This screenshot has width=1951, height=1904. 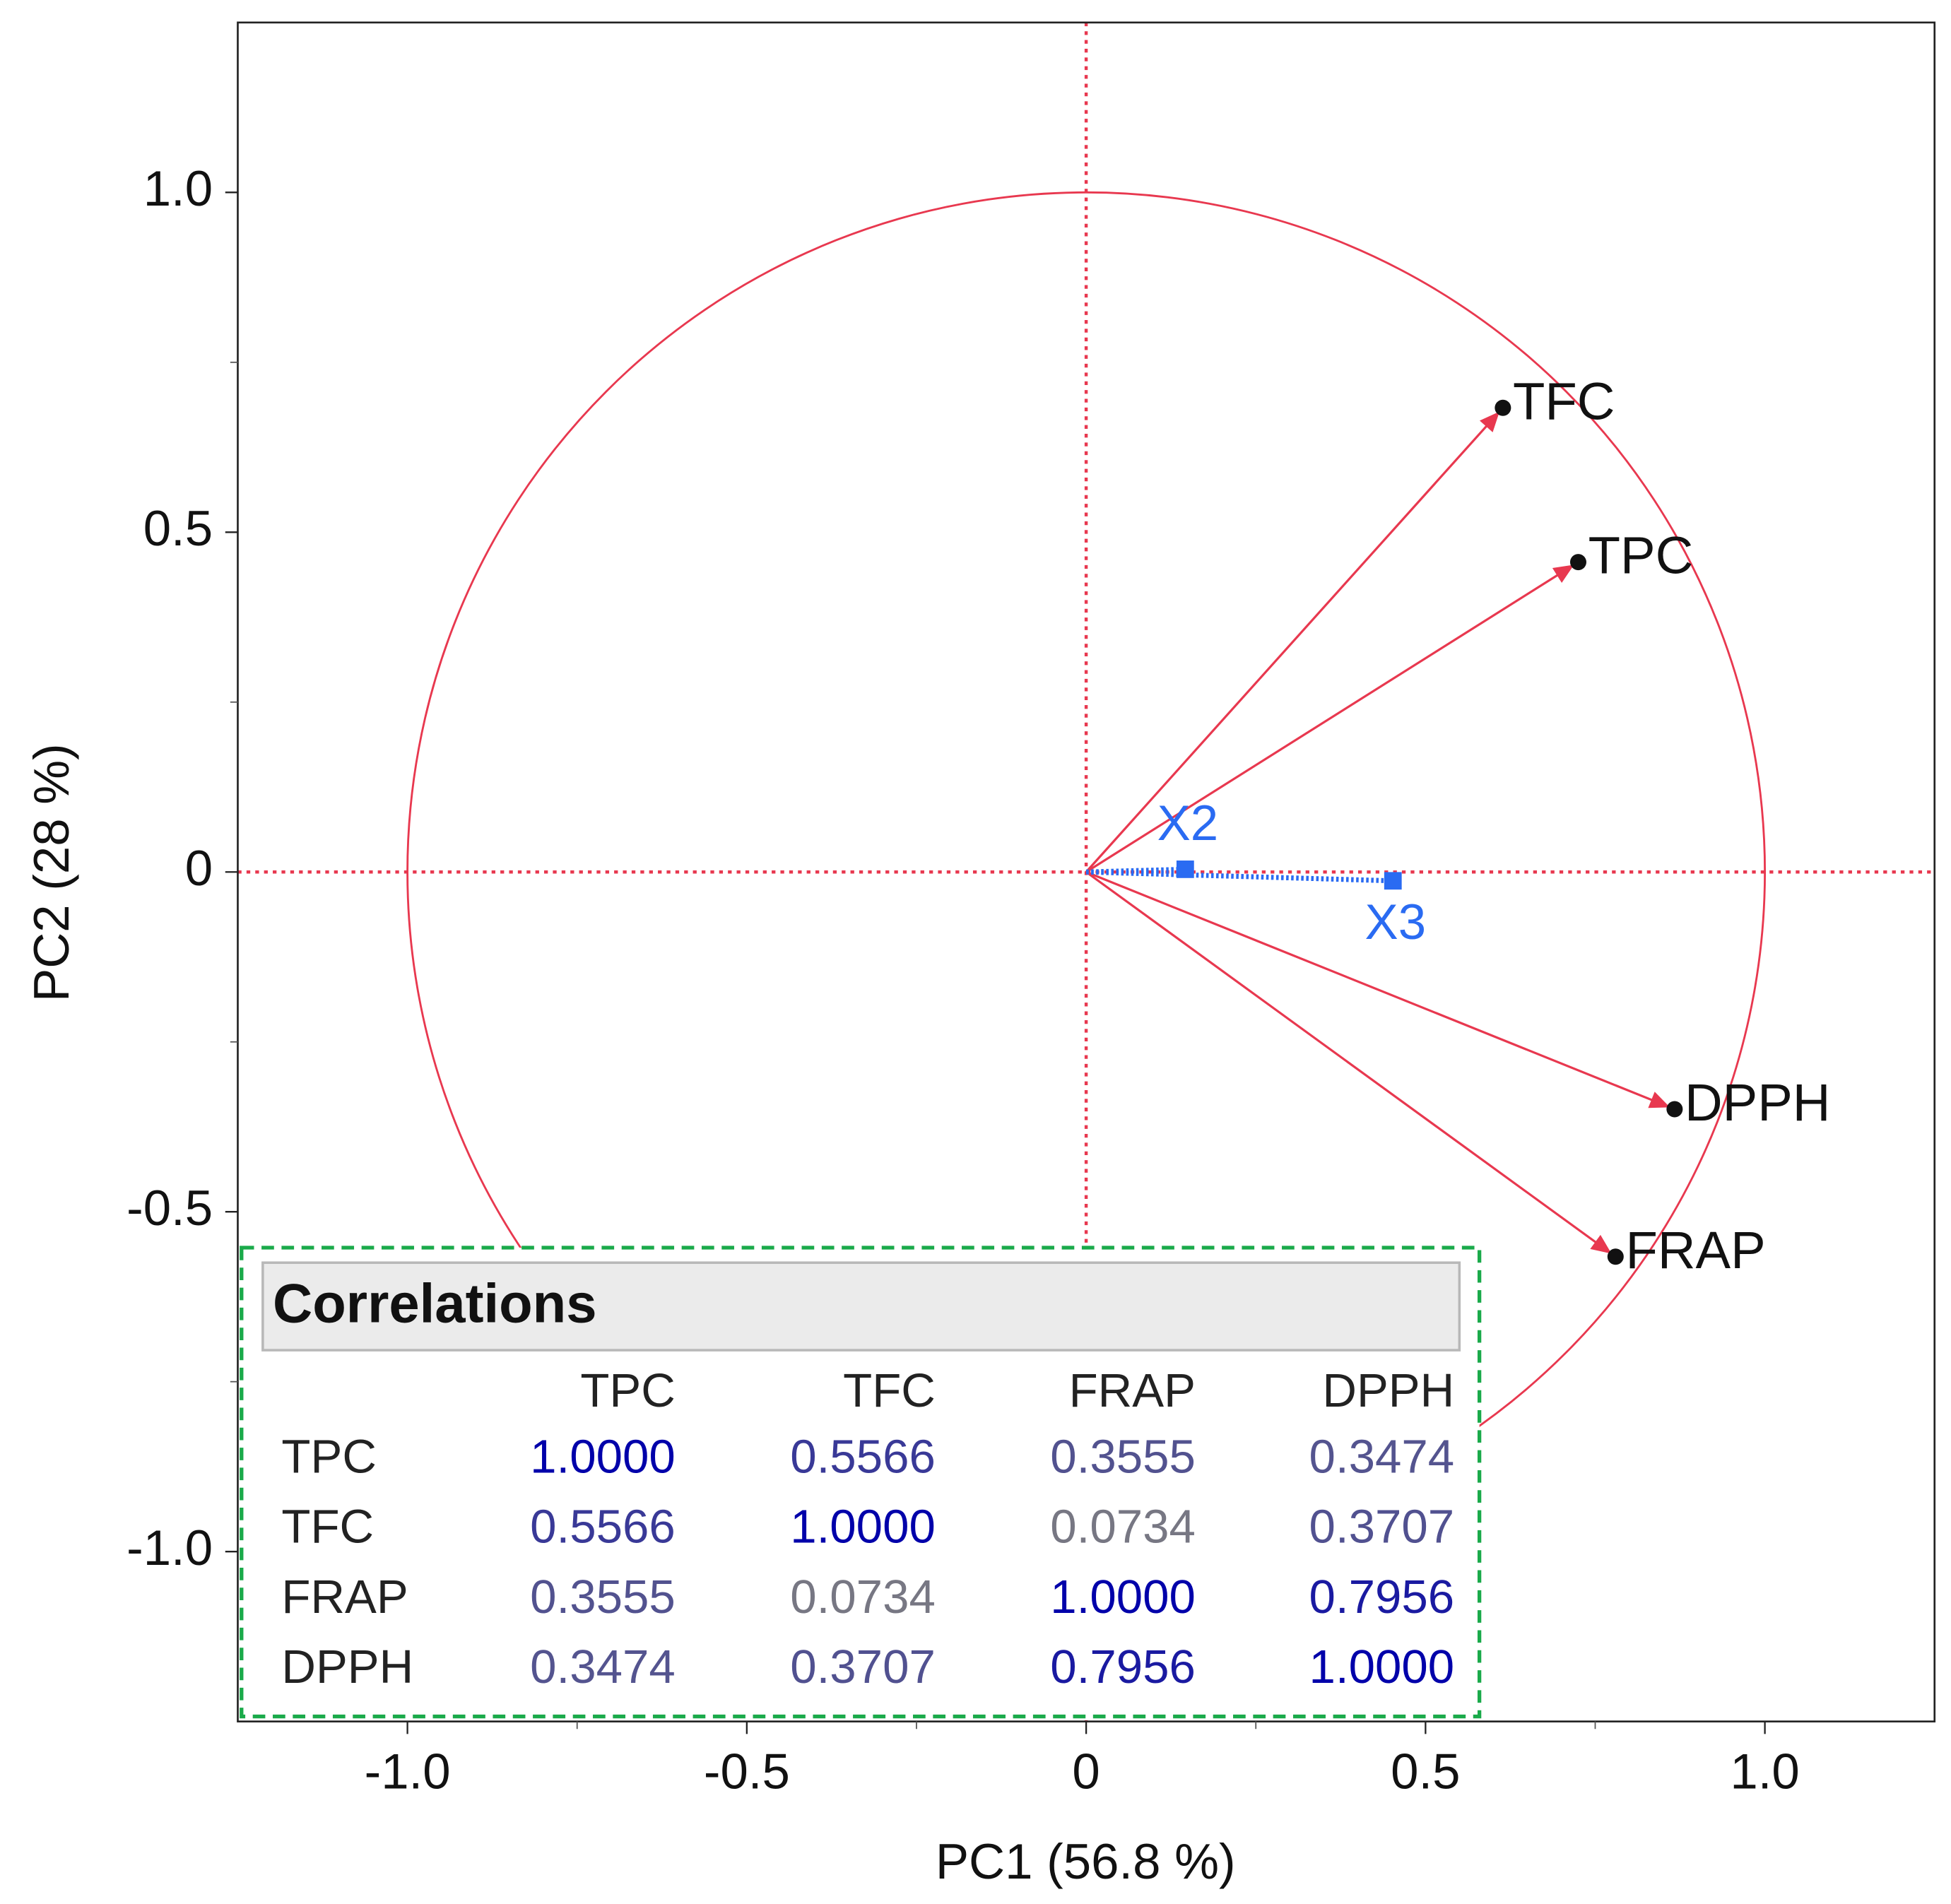 I want to click on table-title-bar, so click(x=861, y=1306).